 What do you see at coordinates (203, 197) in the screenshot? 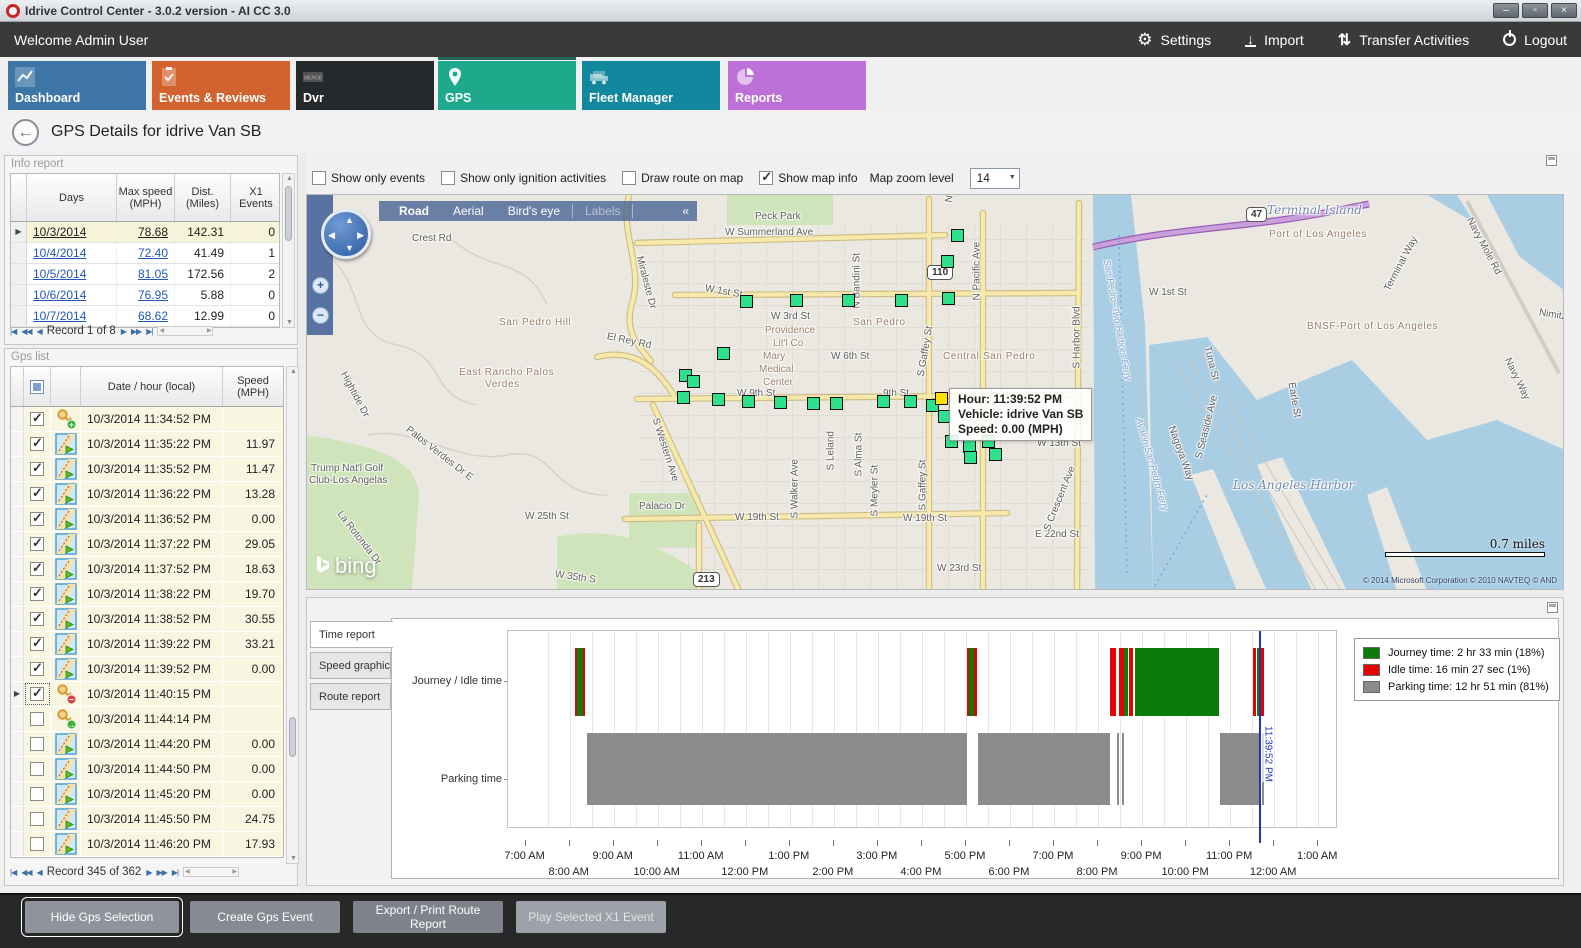
I see `column-header-distance: Dist. (Miles)` at bounding box center [203, 197].